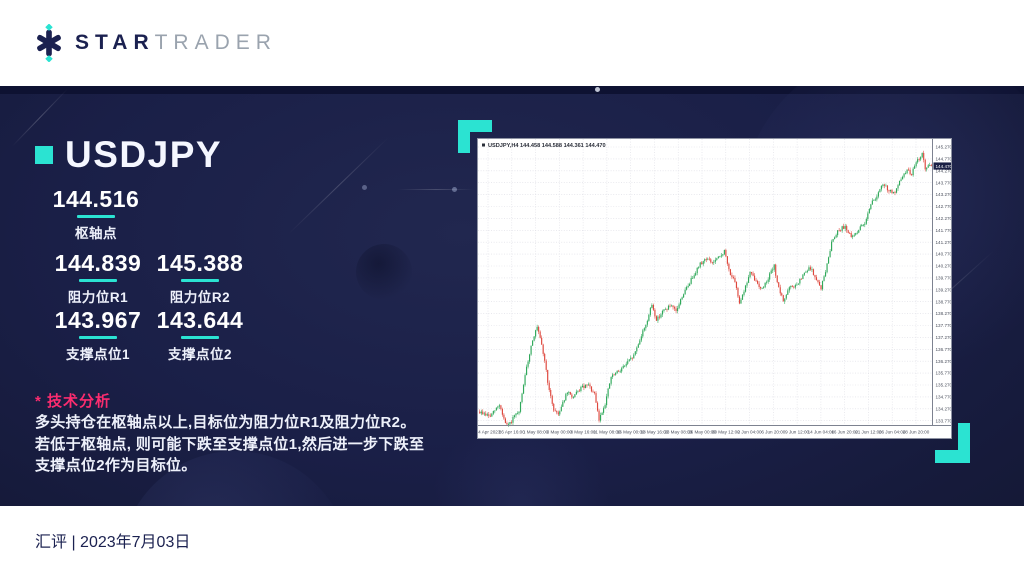 The image size is (1024, 576). What do you see at coordinates (944, 266) in the screenshot?
I see `svg-text: 140.270` at bounding box center [944, 266].